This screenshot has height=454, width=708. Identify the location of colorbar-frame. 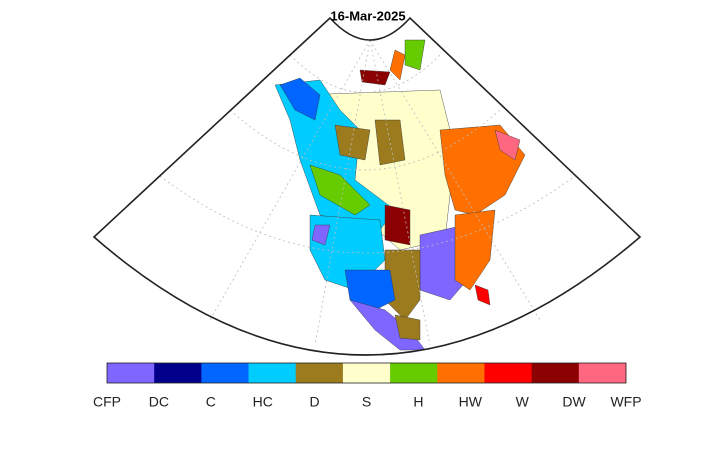
(366, 373).